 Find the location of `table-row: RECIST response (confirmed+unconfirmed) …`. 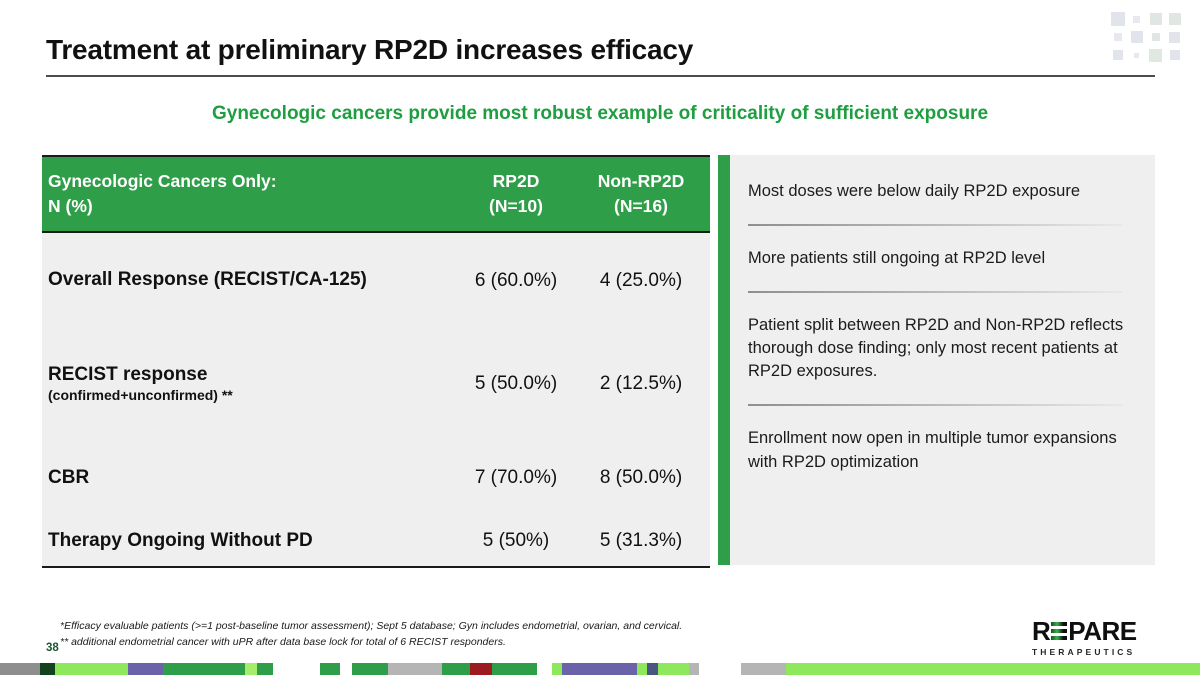

table-row: RECIST response (confirmed+unconfirmed) … is located at coordinates (376, 384).